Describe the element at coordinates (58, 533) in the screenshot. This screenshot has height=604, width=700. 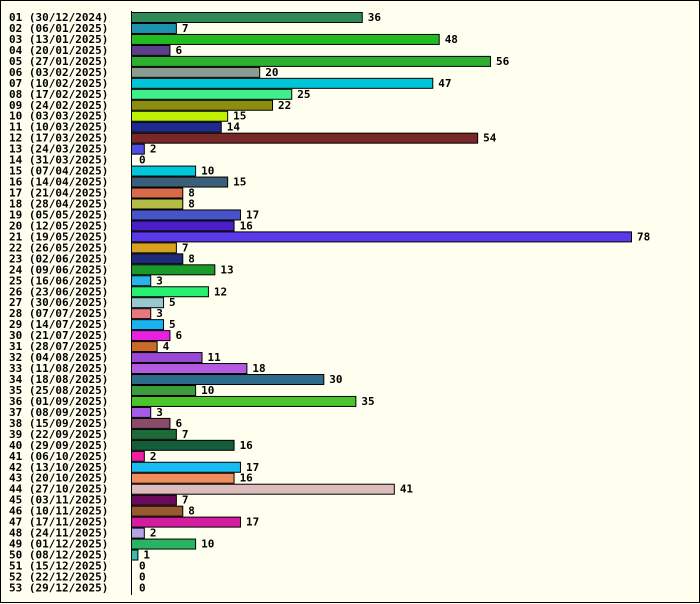
I see `category-label: 48 (24/11/2025)` at that location.